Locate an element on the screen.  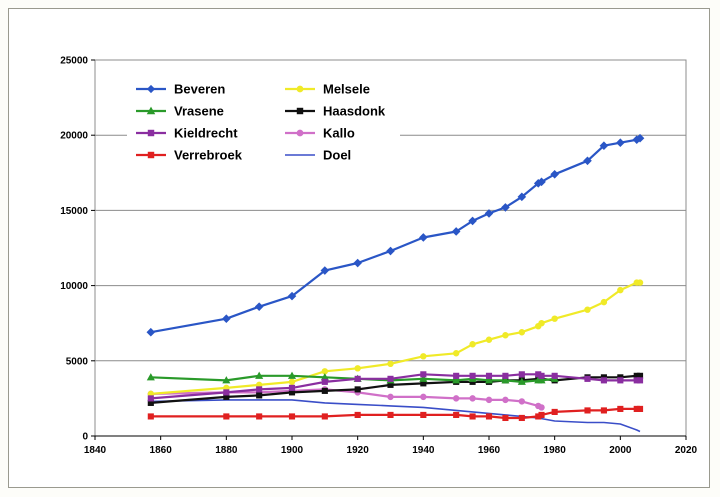
x-tick-label: 1980 is located at coordinates (555, 450).